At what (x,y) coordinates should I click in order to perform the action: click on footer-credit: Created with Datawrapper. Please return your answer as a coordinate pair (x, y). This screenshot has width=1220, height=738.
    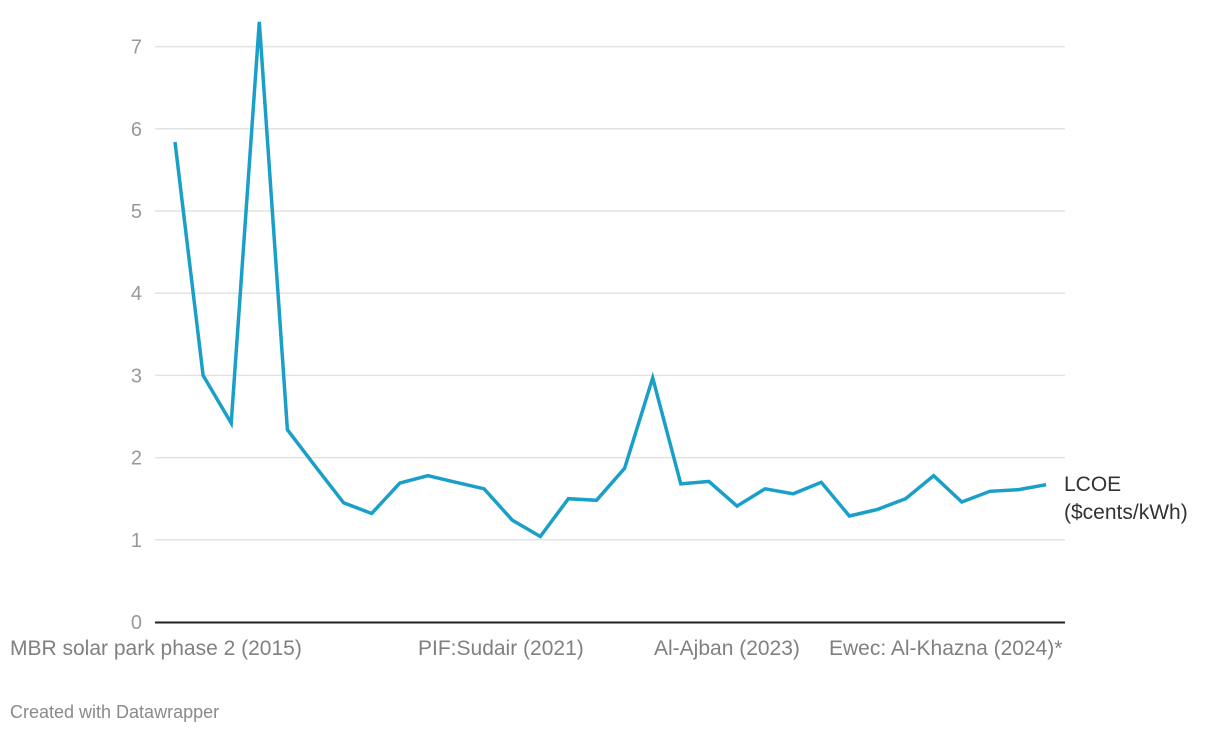
    Looking at the image, I should click on (115, 712).